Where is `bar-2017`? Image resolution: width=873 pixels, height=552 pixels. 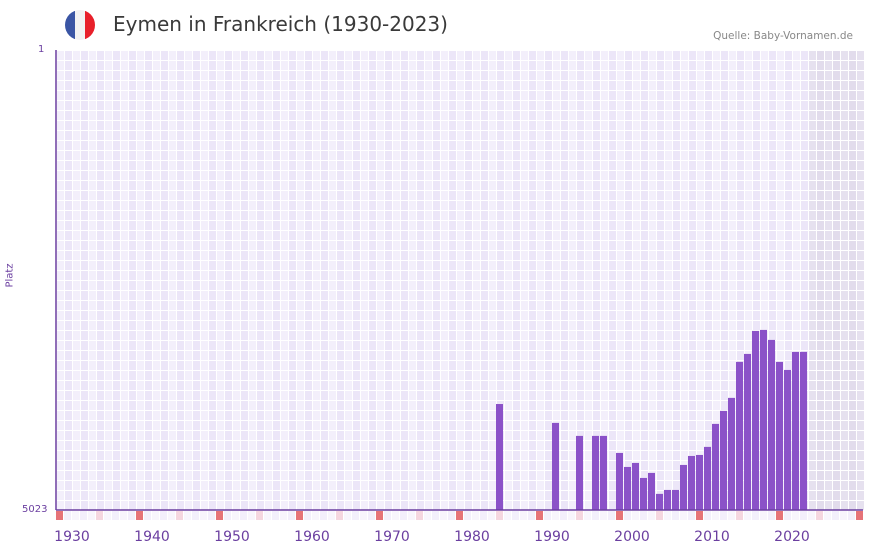
bar-2017 is located at coordinates (771, 424).